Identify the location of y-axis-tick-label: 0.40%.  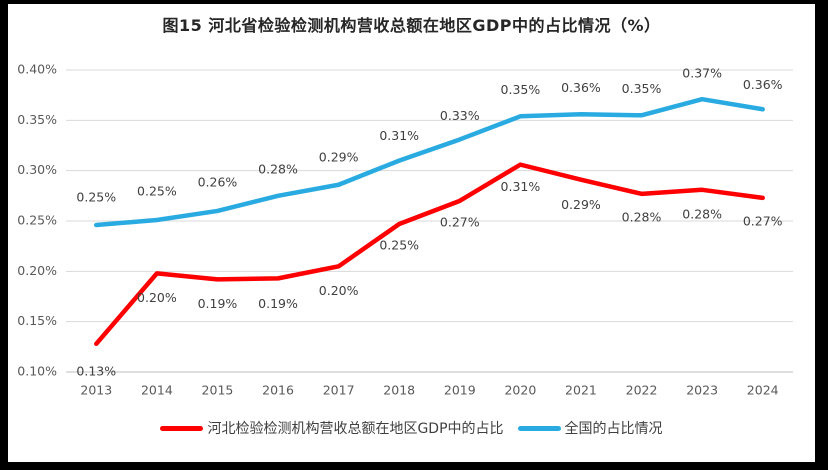
(37, 69).